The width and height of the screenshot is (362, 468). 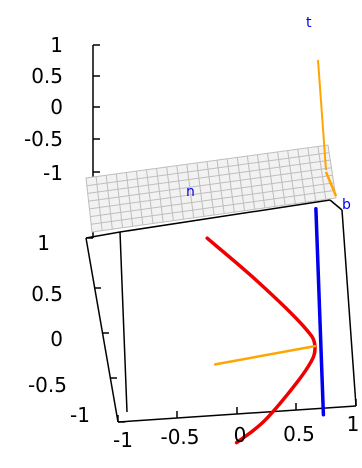 What do you see at coordinates (43, 139) in the screenshot?
I see `z-tick-label: -0.5` at bounding box center [43, 139].